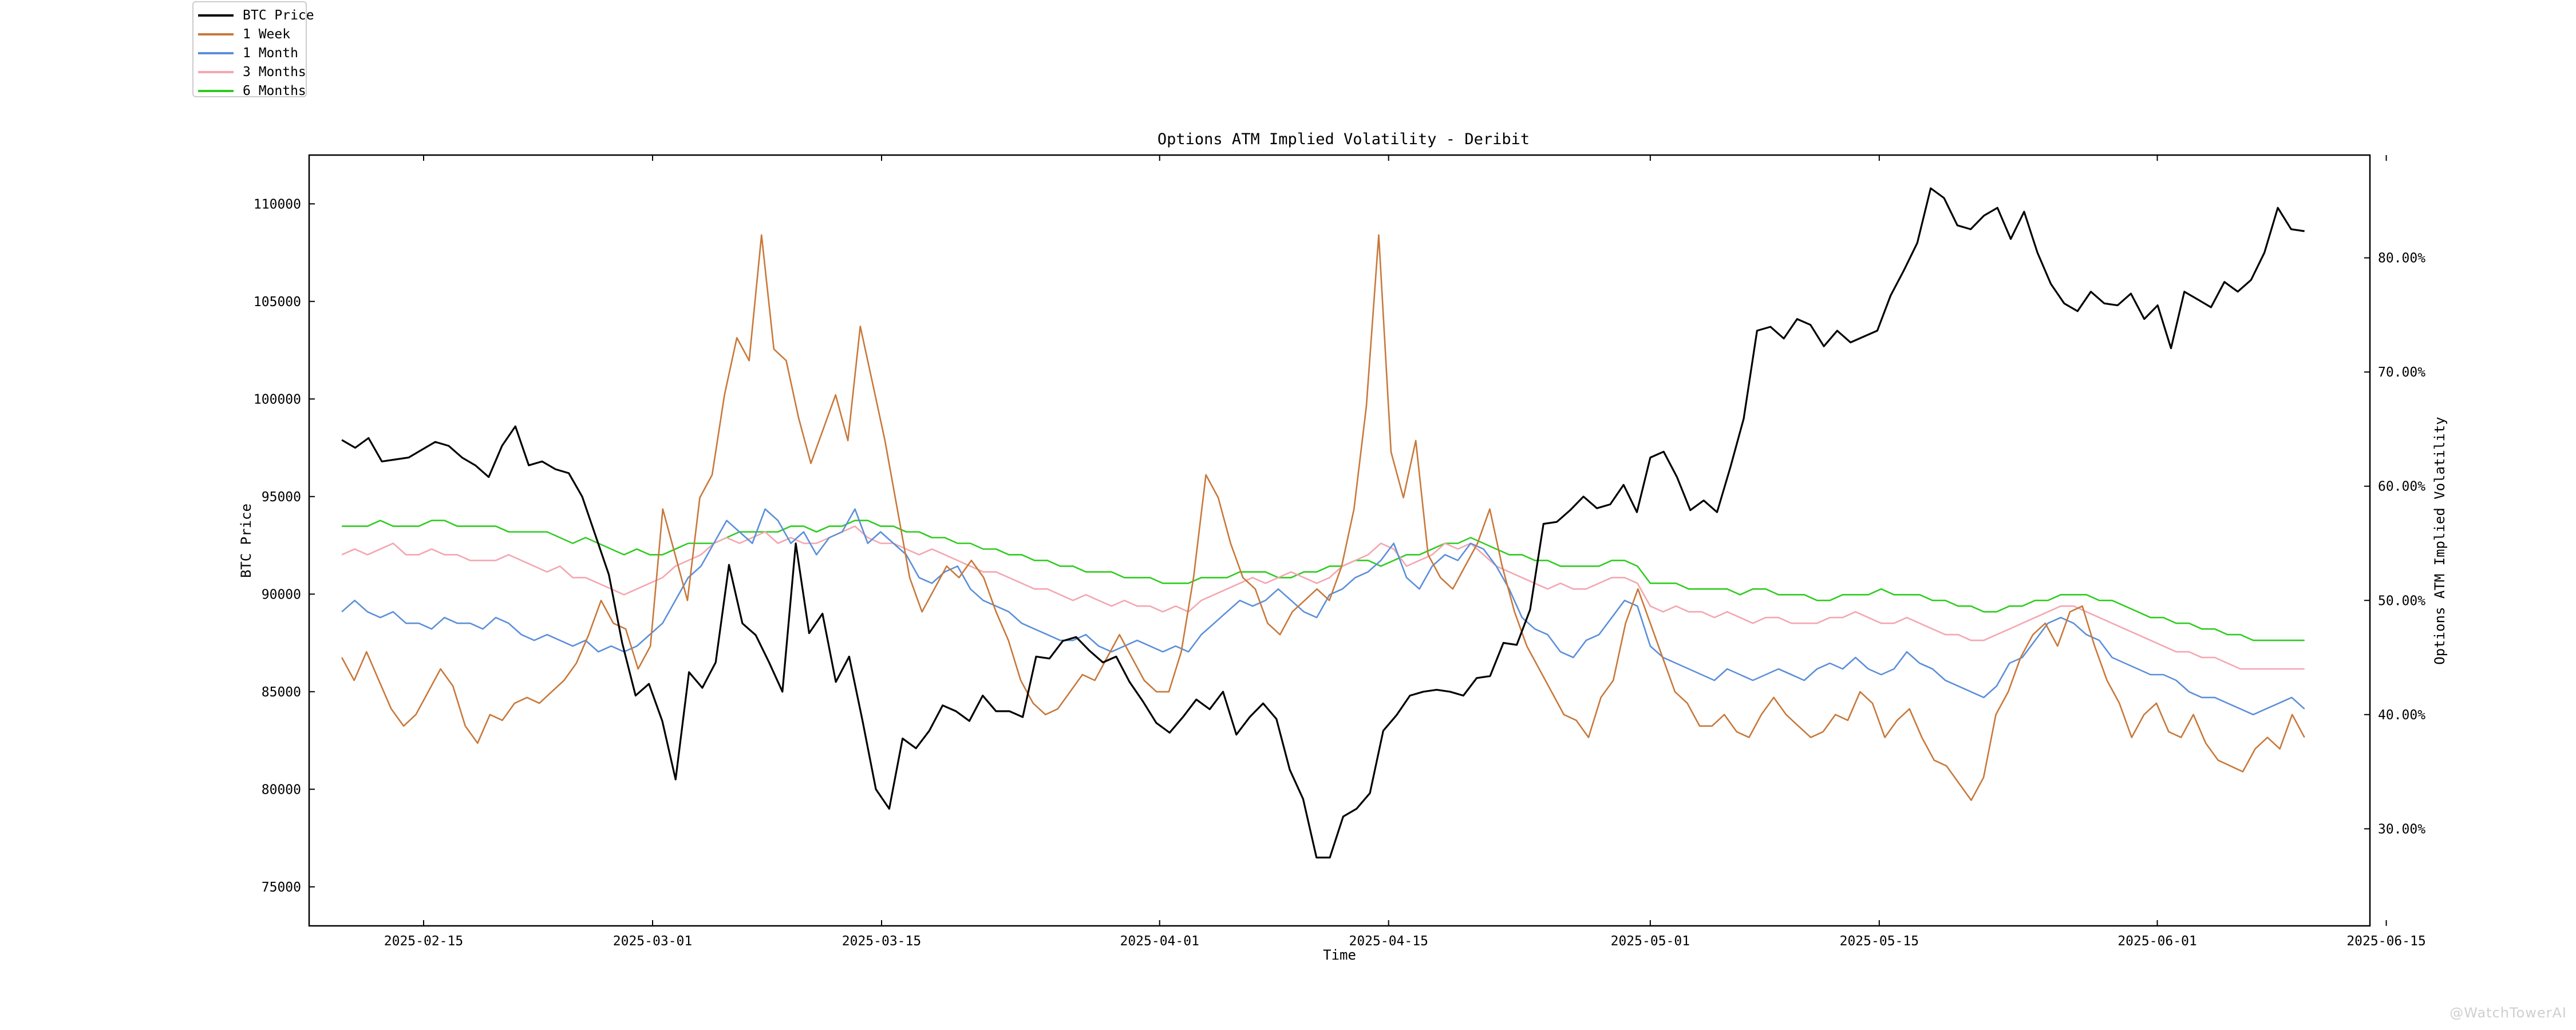 This screenshot has width=2576, height=1030. I want to click on legend-swatch-6-months, so click(216, 90).